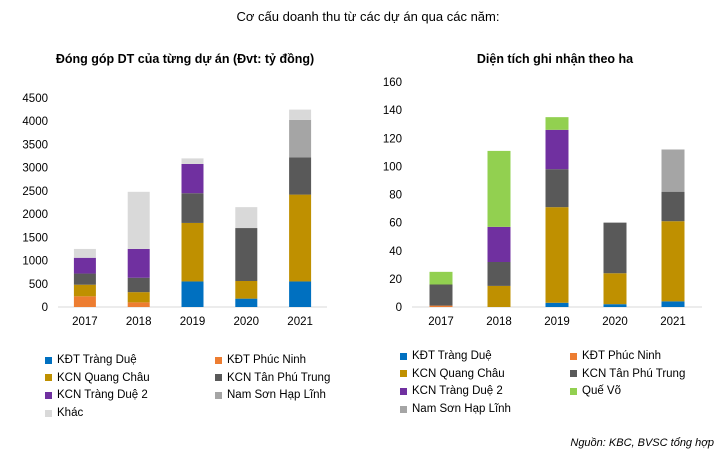 The width and height of the screenshot is (726, 457). Describe the element at coordinates (276, 395) in the screenshot. I see `legend-label: Nam Sơn Hạp Lĩnh` at that location.